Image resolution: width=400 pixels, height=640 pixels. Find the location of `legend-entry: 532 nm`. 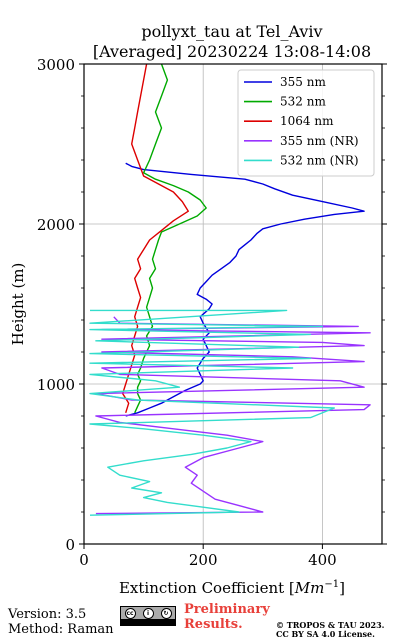

legend-entry: 532 nm is located at coordinates (303, 102).